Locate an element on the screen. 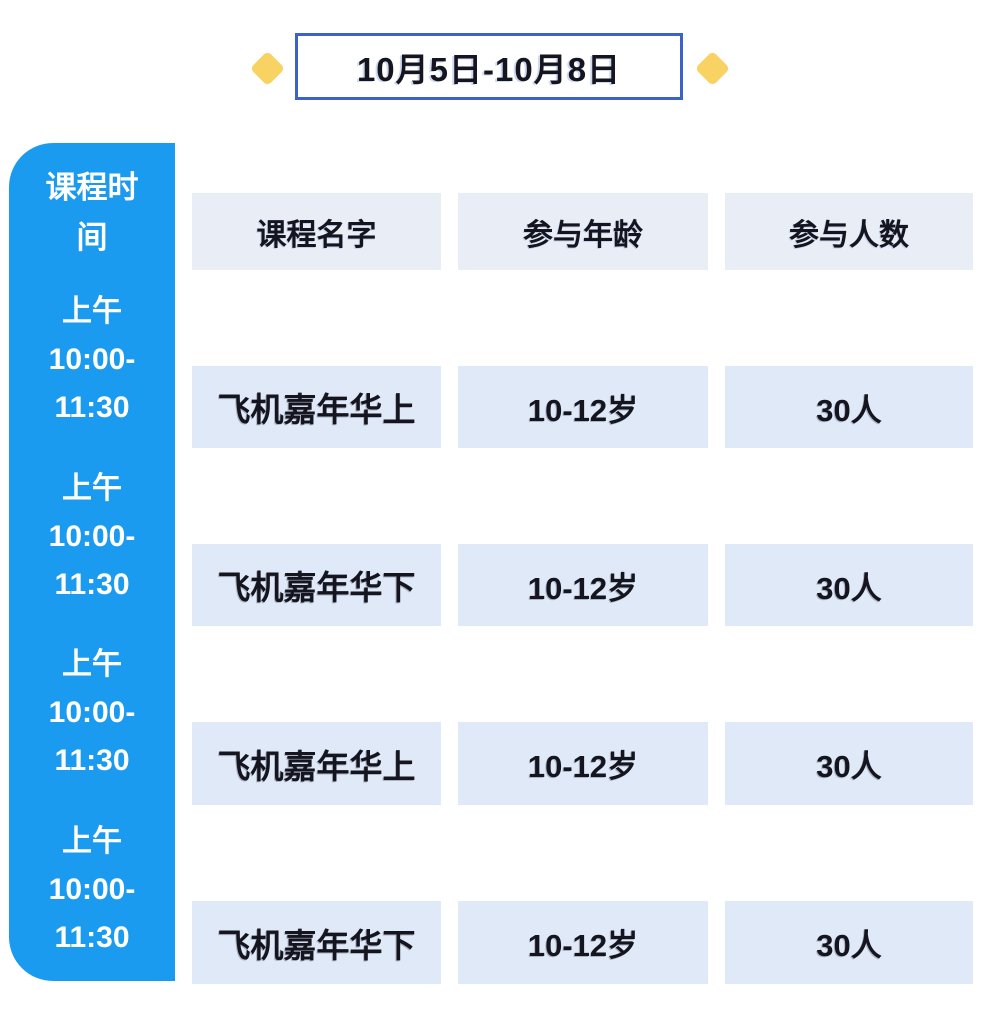 The height and width of the screenshot is (1024, 987). column-header-capacity: 参与人数 is located at coordinates (849, 231).